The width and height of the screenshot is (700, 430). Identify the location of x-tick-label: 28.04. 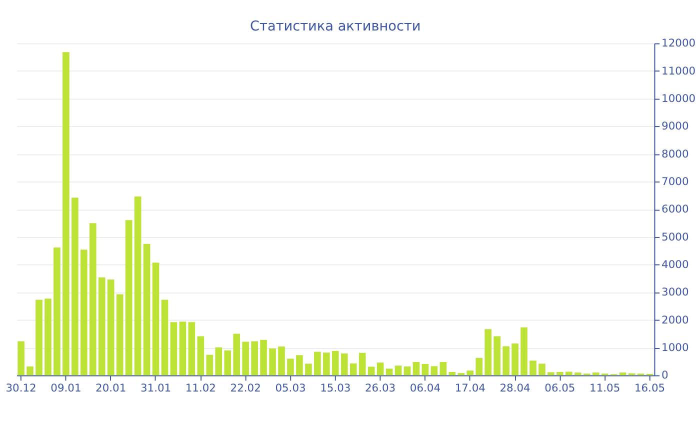
(515, 387).